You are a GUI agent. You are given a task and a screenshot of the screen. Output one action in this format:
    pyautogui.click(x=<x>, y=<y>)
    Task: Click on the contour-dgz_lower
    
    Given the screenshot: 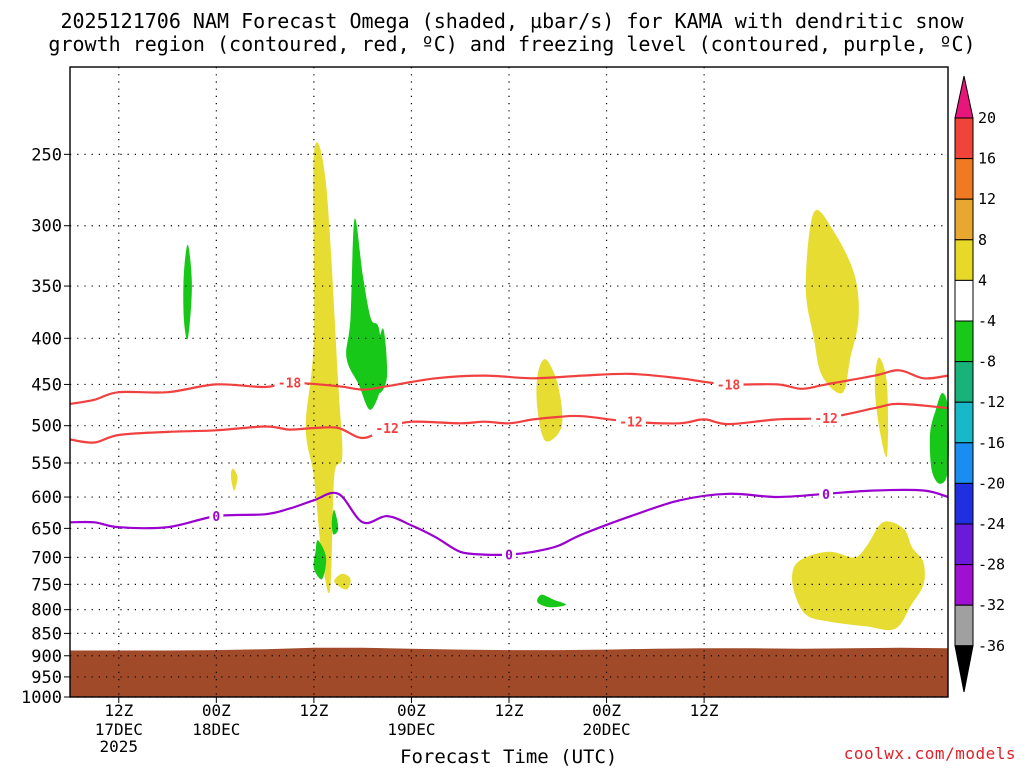 What is the action you would take?
    pyautogui.click(x=509, y=423)
    